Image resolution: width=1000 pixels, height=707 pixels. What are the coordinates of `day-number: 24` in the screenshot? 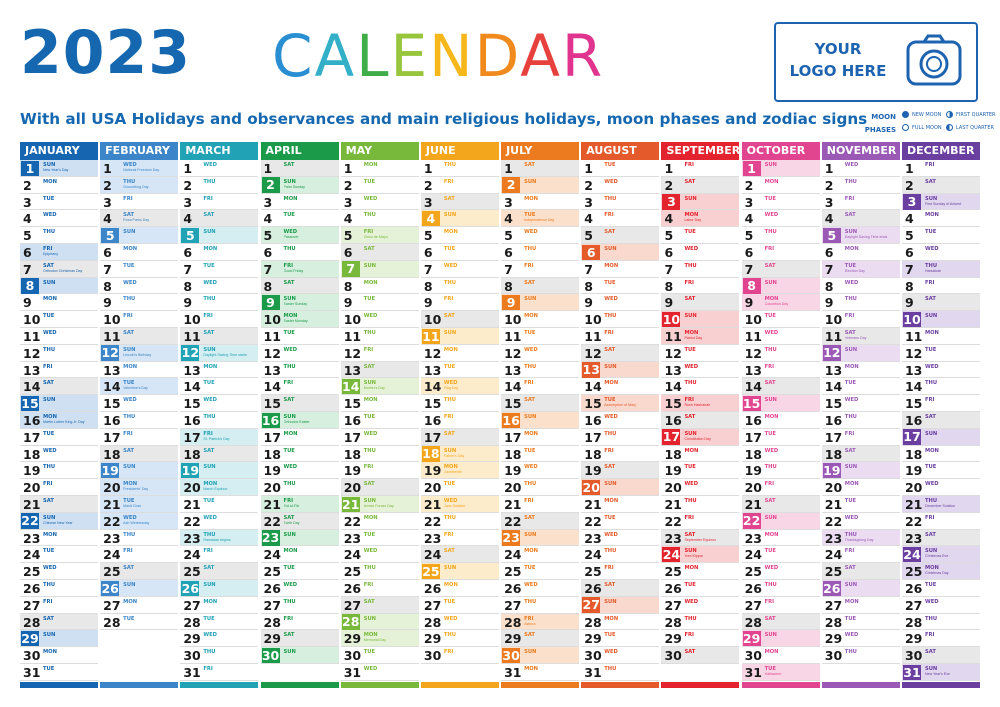 It's located at (911, 554).